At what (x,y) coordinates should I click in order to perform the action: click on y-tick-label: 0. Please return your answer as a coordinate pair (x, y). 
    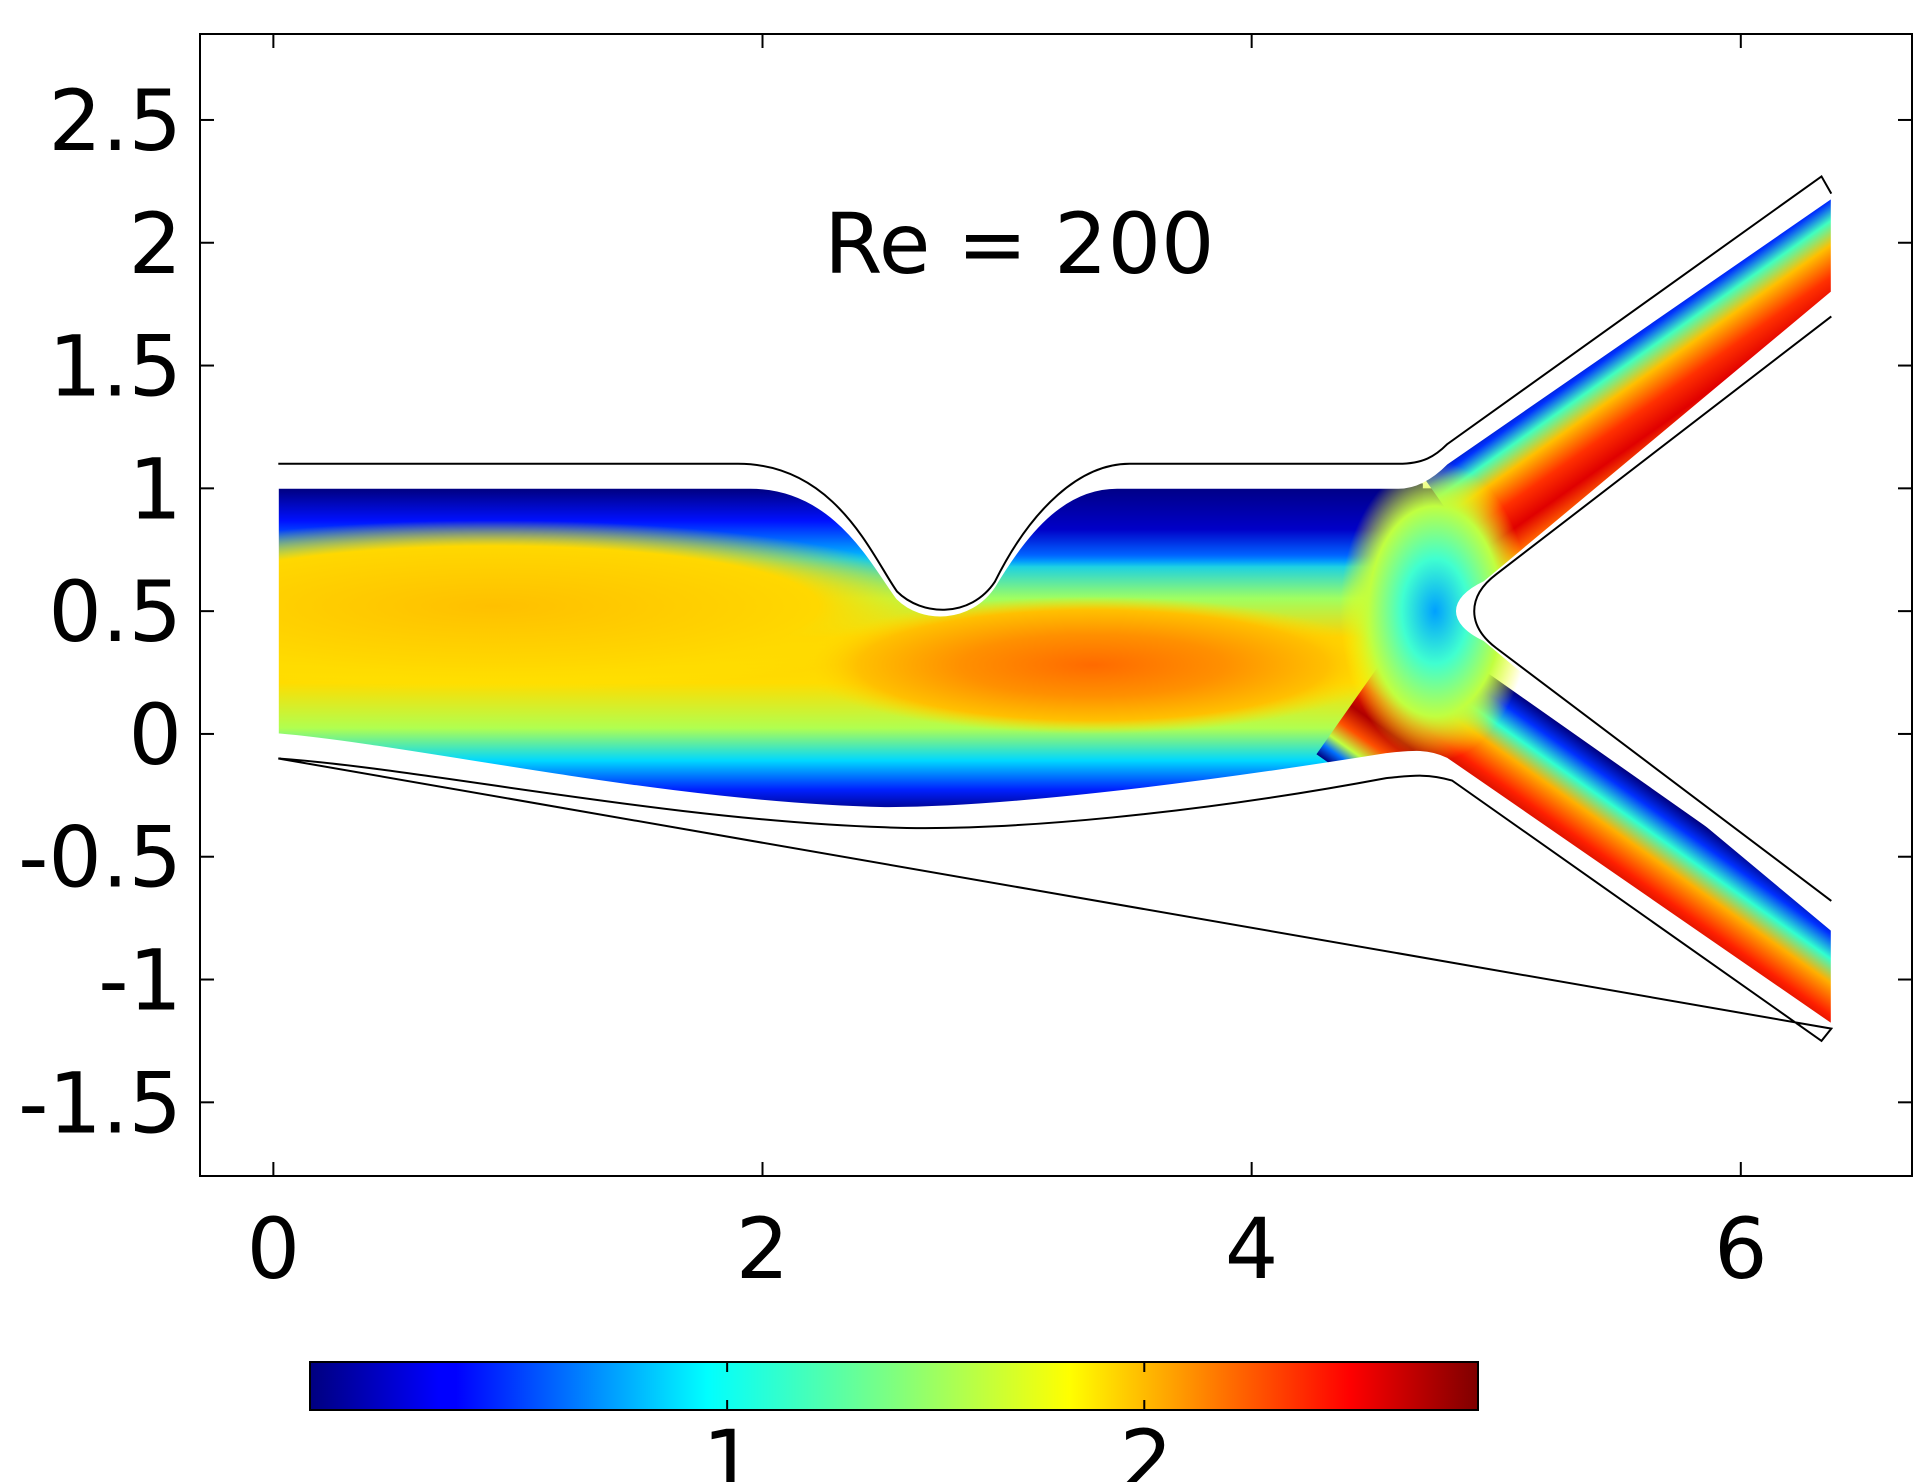
    Looking at the image, I should click on (155, 735).